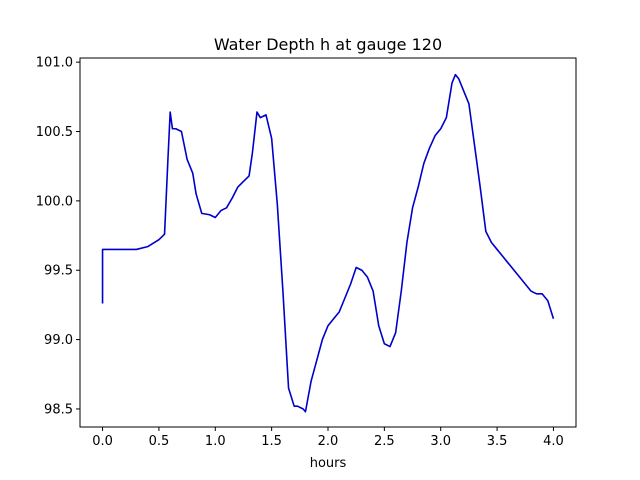 The image size is (640, 480). Describe the element at coordinates (58, 236) in the screenshot. I see `y-axis-ticks: 98.5 99.0 99.5 100.0 100.5 101.0` at that location.